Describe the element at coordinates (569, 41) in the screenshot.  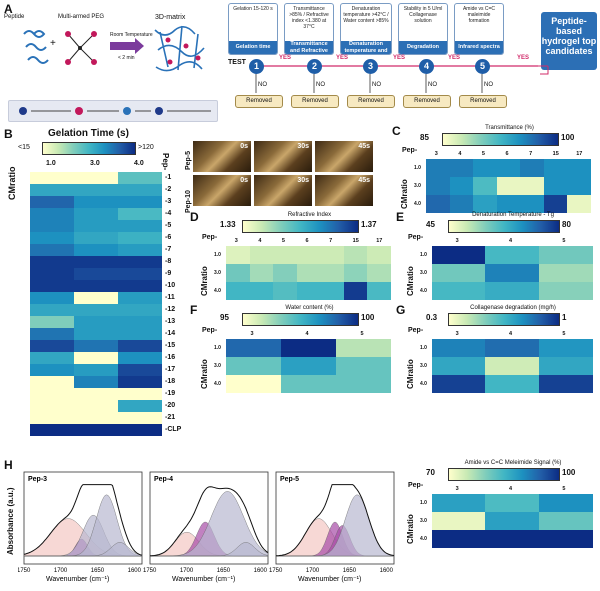
I see `top-candidates-box: Peptide-based hydrogel top candidates` at that location.